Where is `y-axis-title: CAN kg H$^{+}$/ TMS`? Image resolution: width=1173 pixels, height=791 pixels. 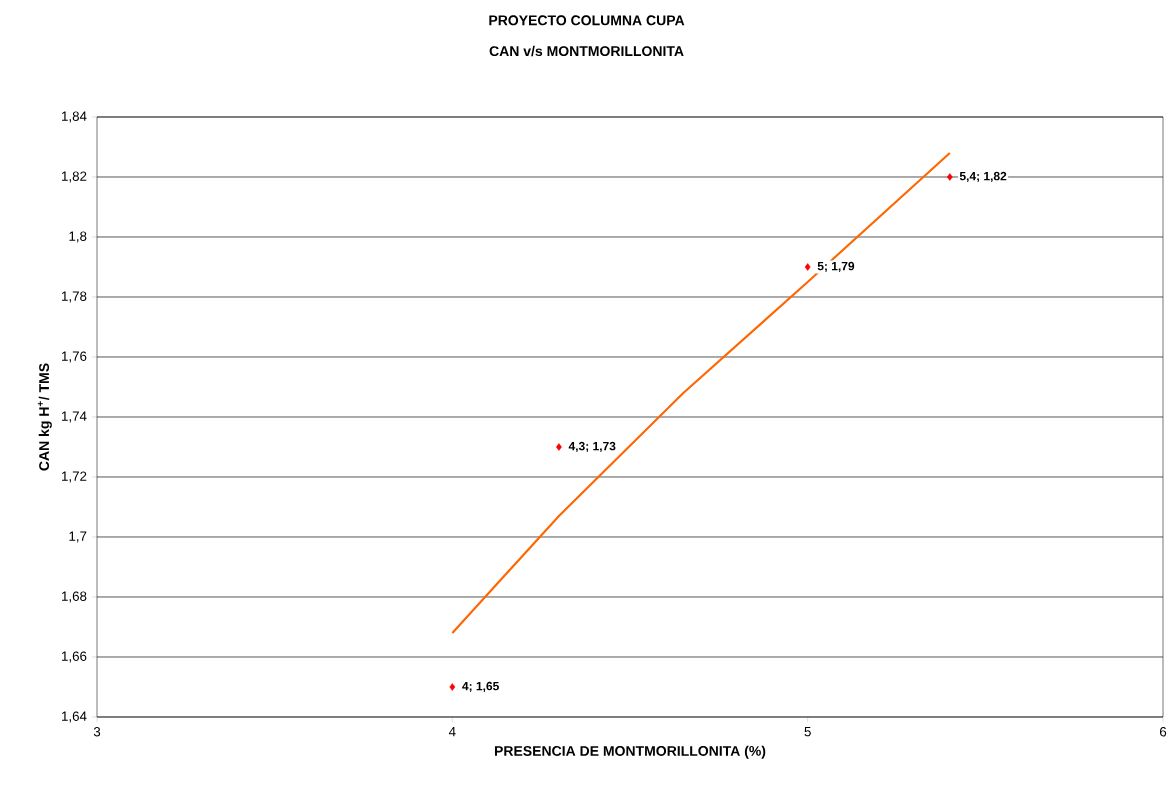
y-axis-title: CAN kg H$^{+}$/ TMS is located at coordinates (44, 417).